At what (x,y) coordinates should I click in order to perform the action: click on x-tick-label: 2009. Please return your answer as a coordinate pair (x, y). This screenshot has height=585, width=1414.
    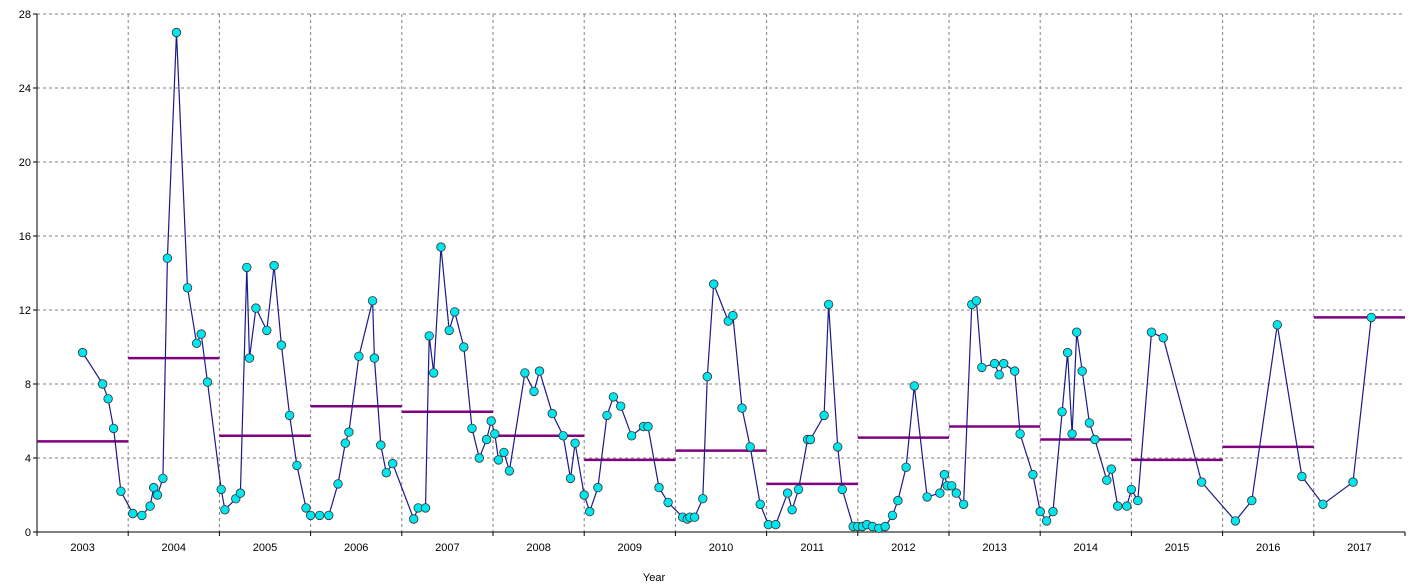
    Looking at the image, I should click on (630, 548).